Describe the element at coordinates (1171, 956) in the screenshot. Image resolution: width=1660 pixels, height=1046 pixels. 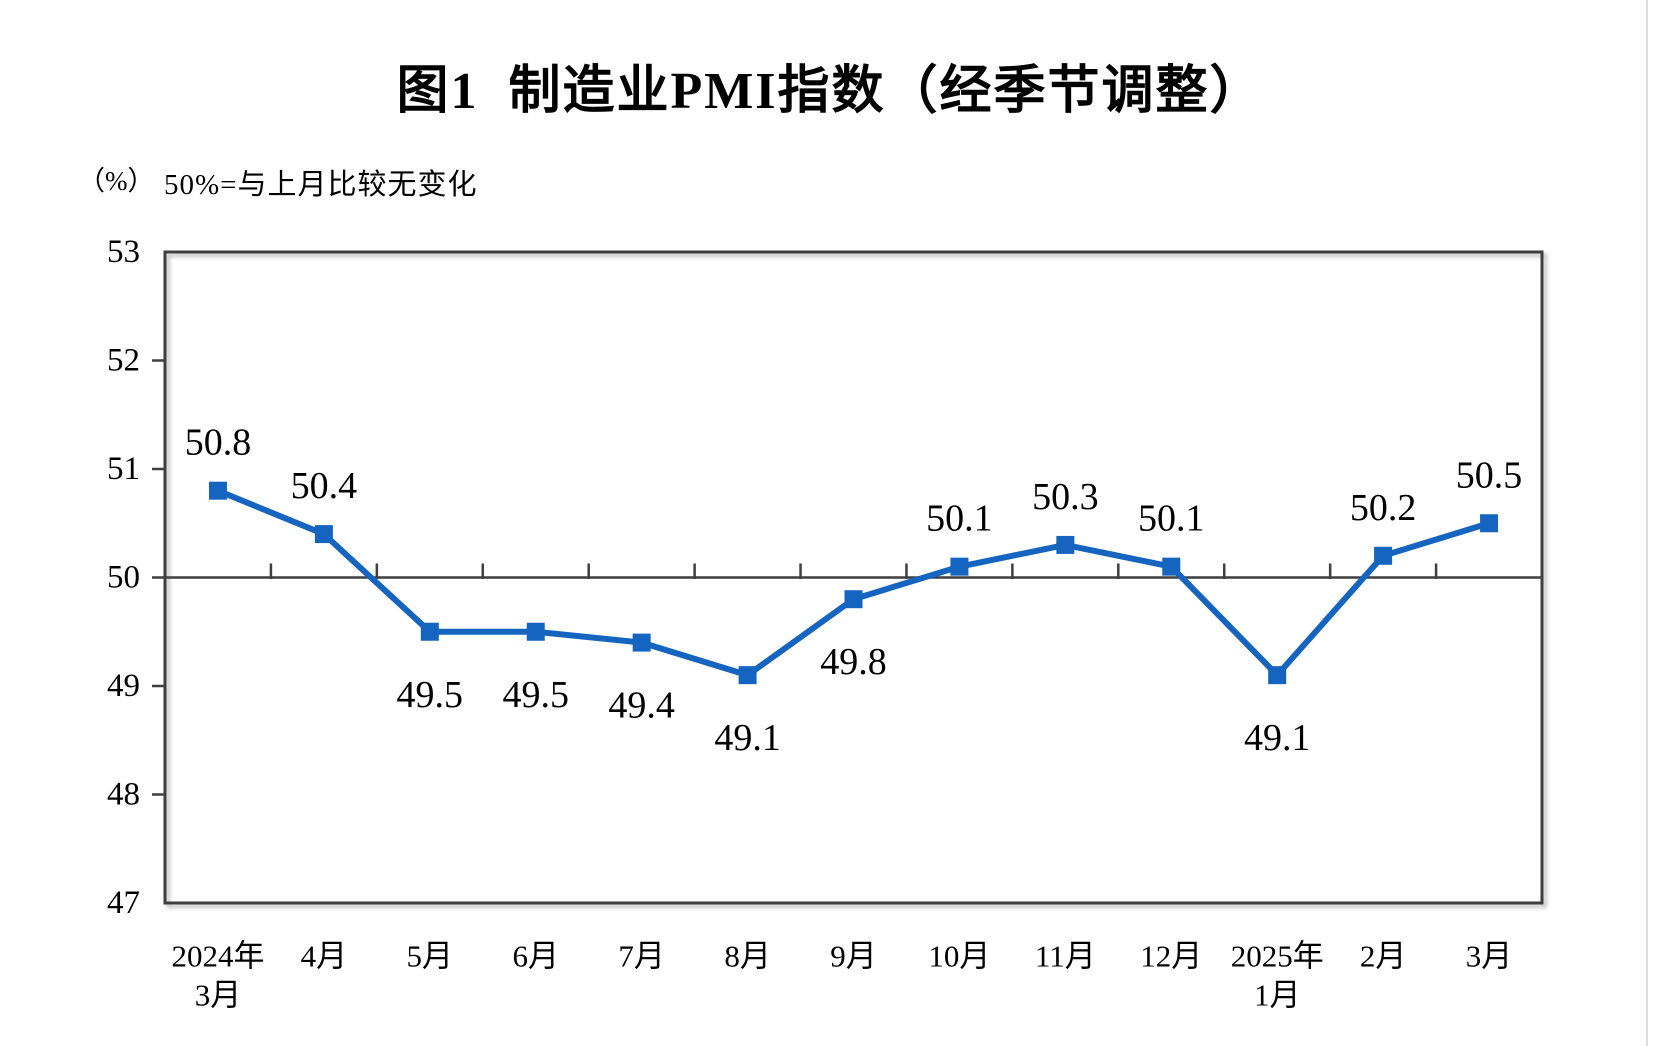
I see `x-axis-category-label: 12月` at that location.